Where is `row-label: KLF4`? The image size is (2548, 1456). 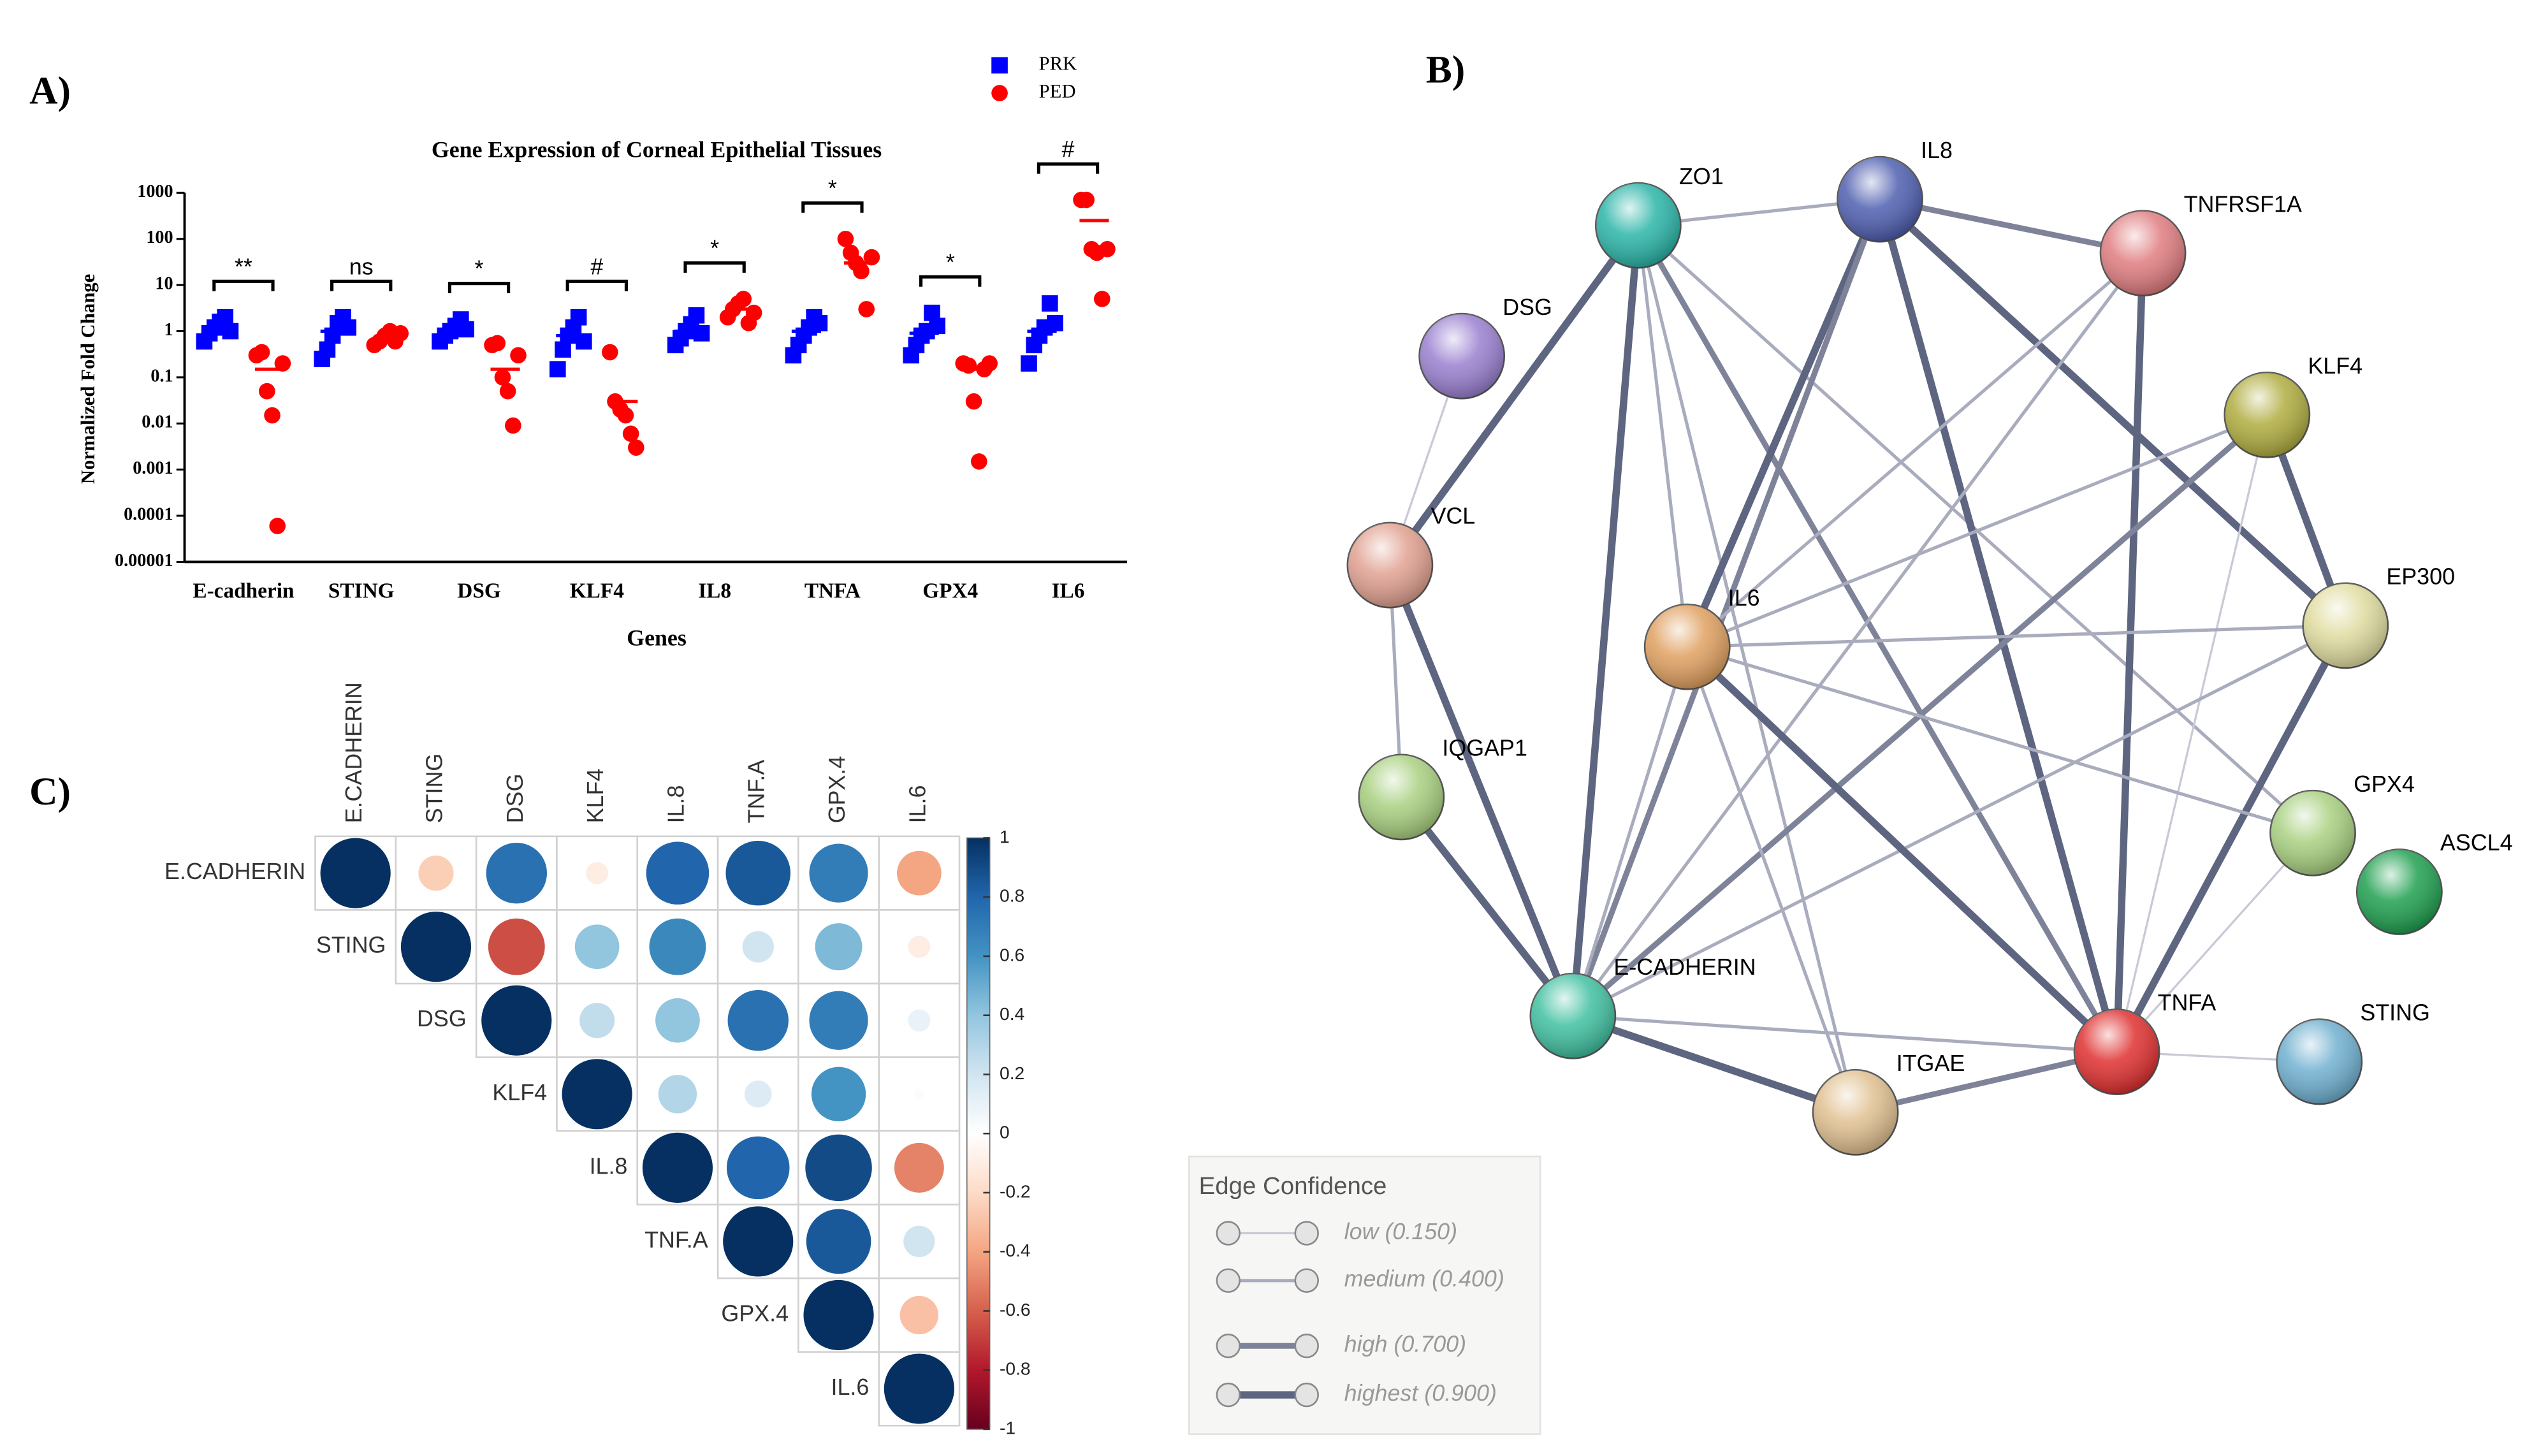
row-label: KLF4 is located at coordinates (519, 1092).